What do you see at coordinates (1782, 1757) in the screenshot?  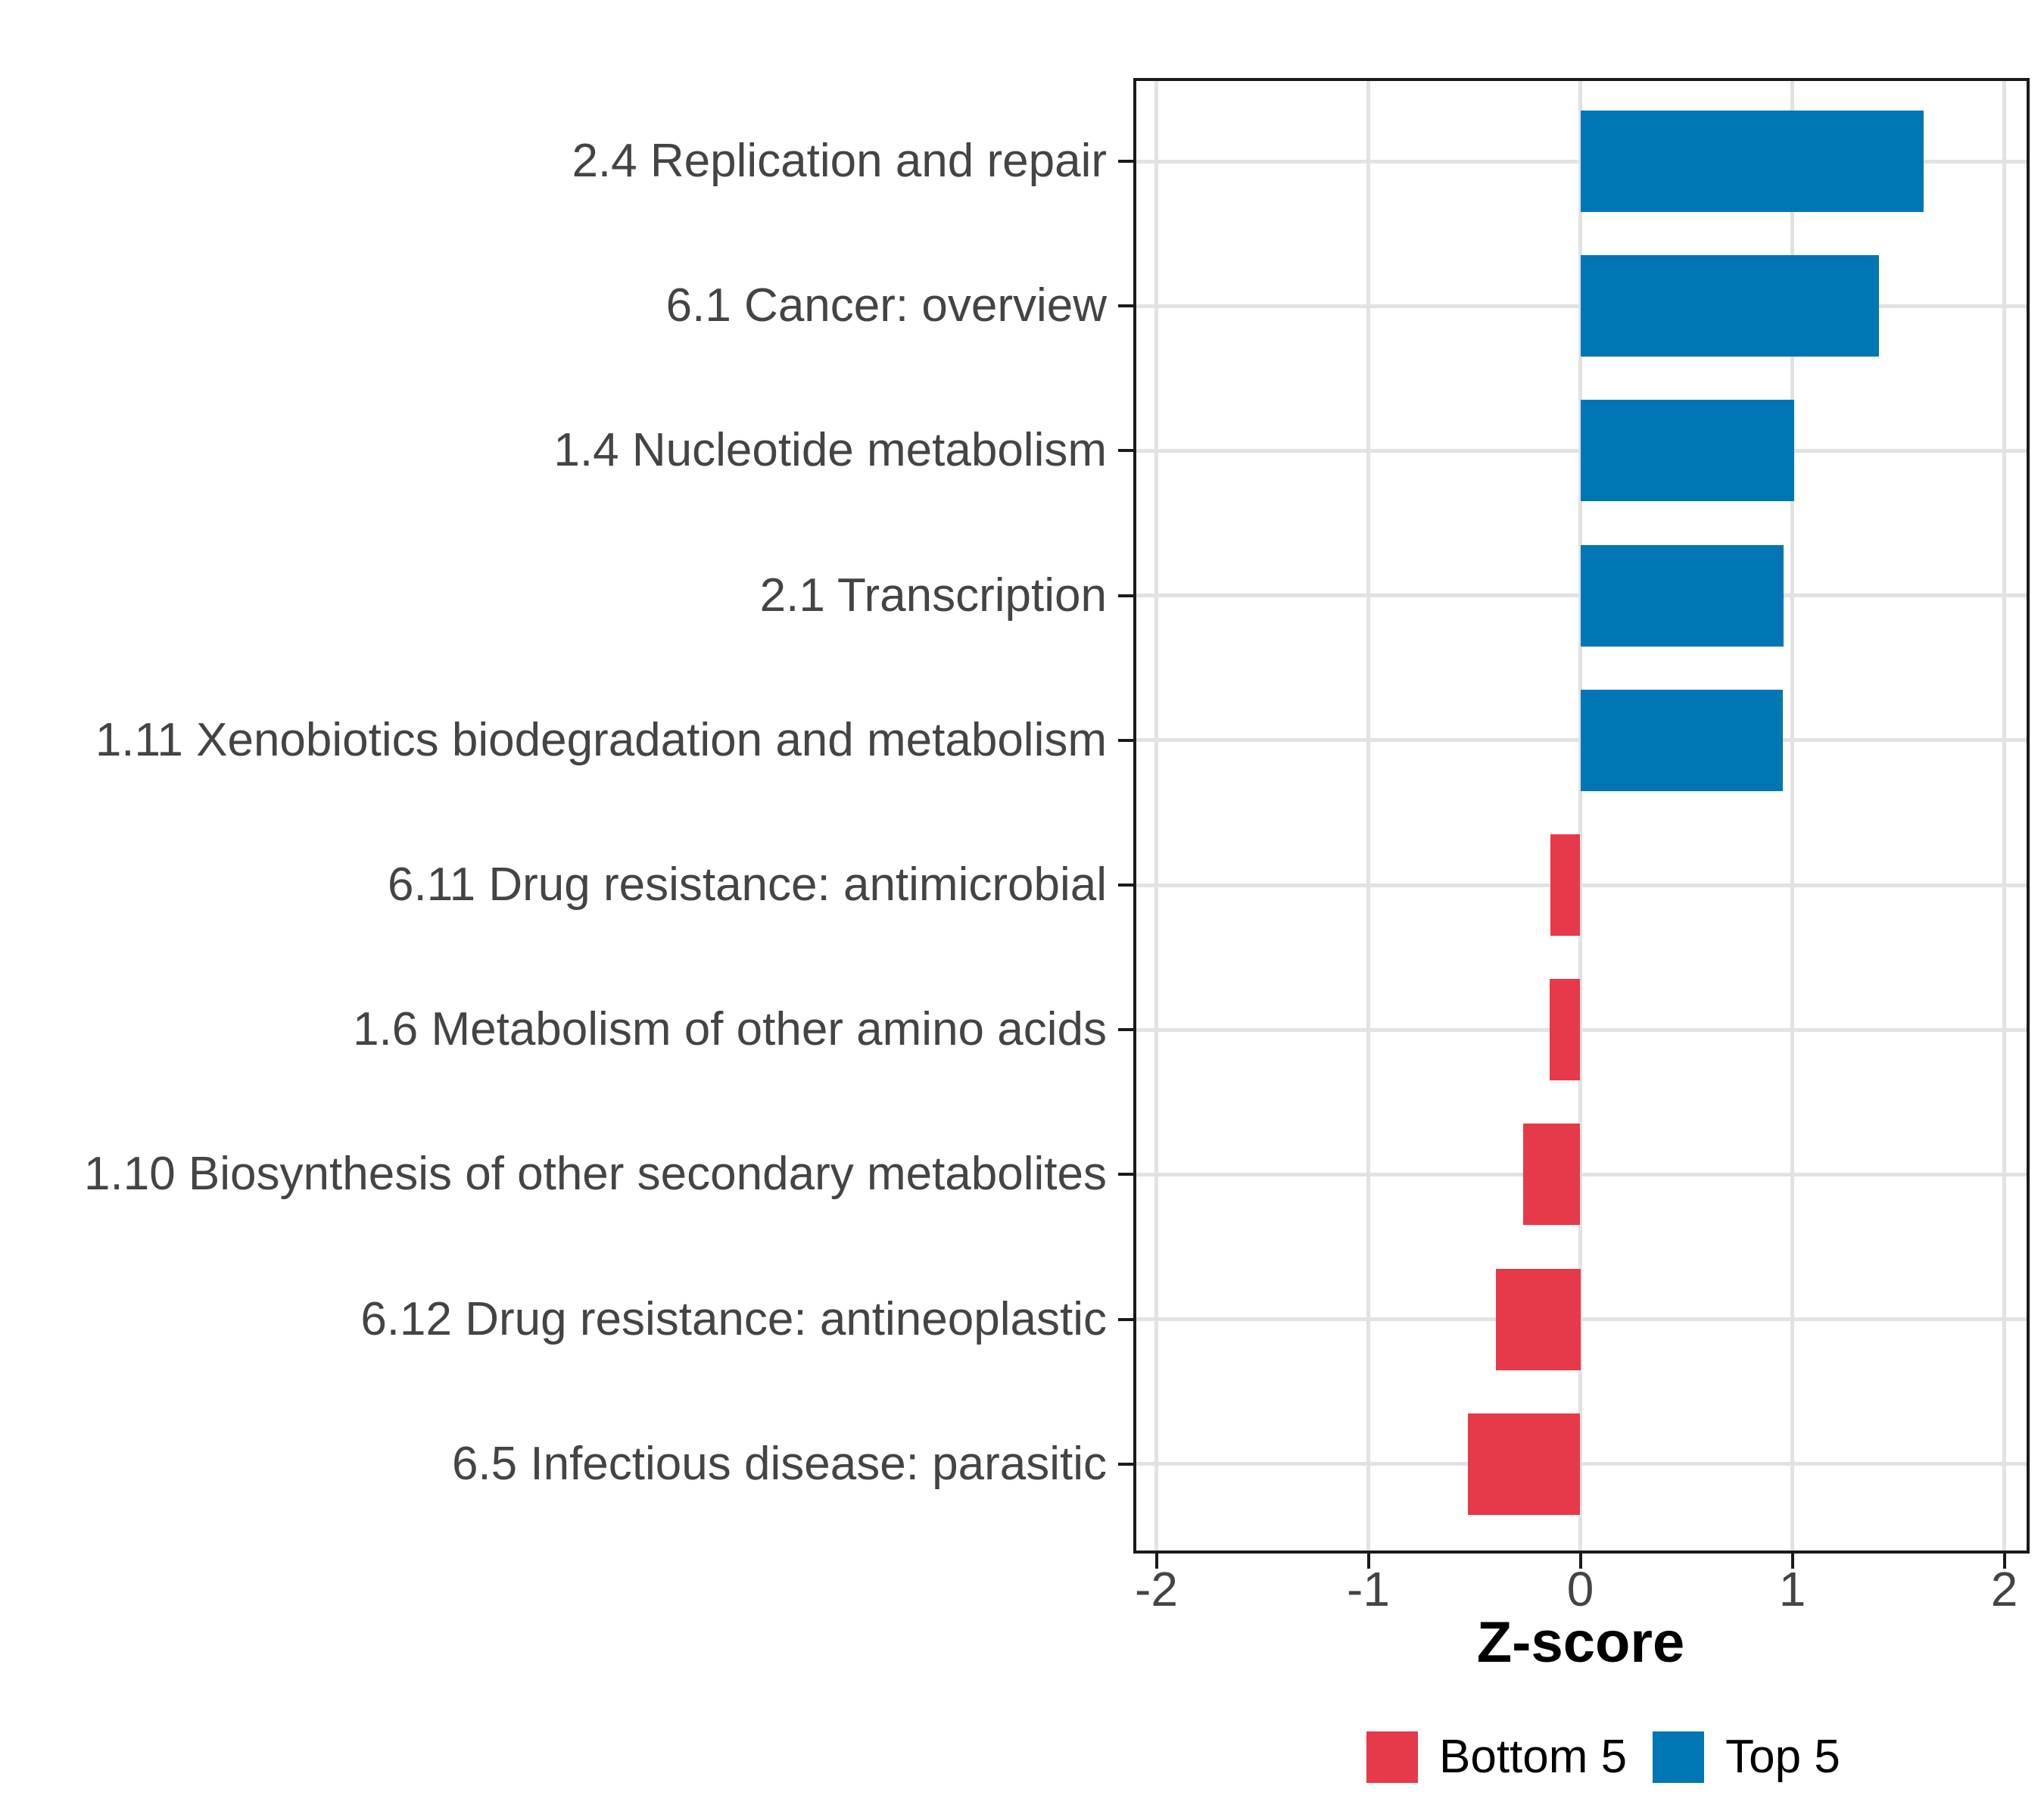 I see `legend-label: Top 5` at bounding box center [1782, 1757].